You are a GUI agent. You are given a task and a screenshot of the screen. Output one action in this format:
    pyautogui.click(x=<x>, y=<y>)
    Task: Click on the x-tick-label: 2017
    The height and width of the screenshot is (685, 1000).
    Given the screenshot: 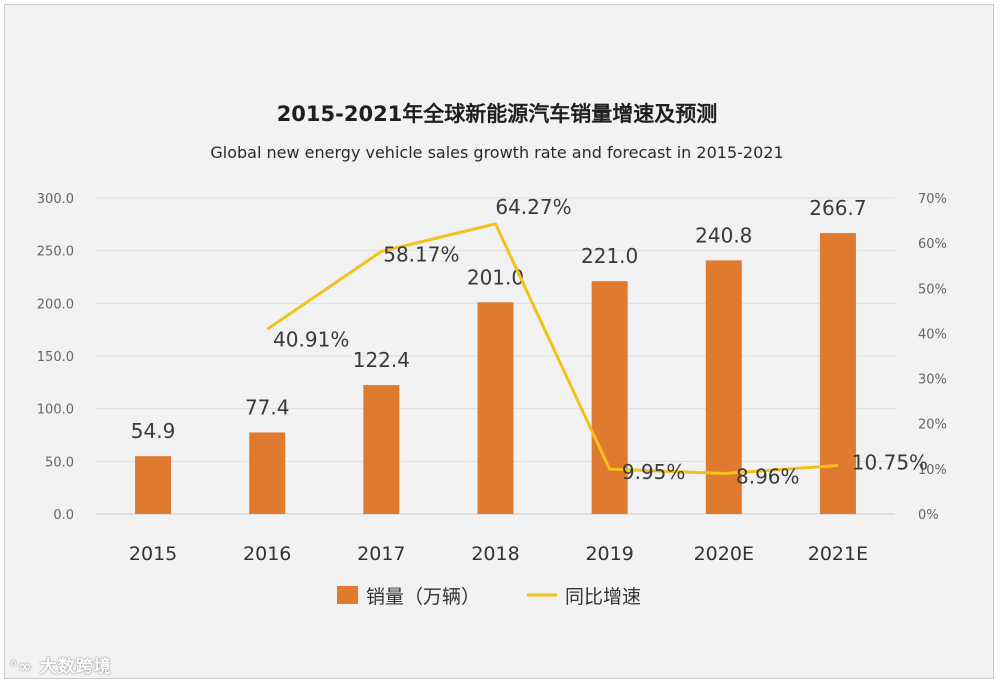 What is the action you would take?
    pyautogui.click(x=381, y=554)
    